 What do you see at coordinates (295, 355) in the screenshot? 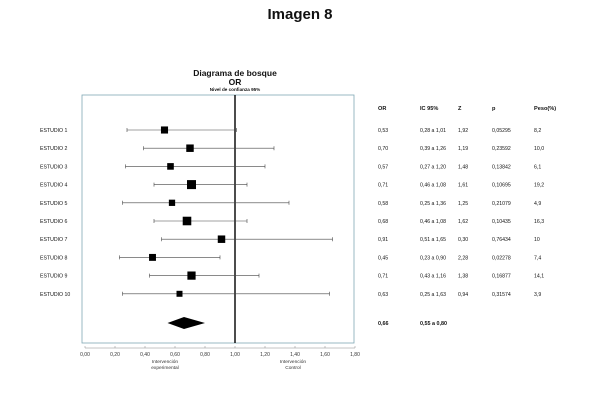
I see `x-tick-label: 1,40` at bounding box center [295, 355].